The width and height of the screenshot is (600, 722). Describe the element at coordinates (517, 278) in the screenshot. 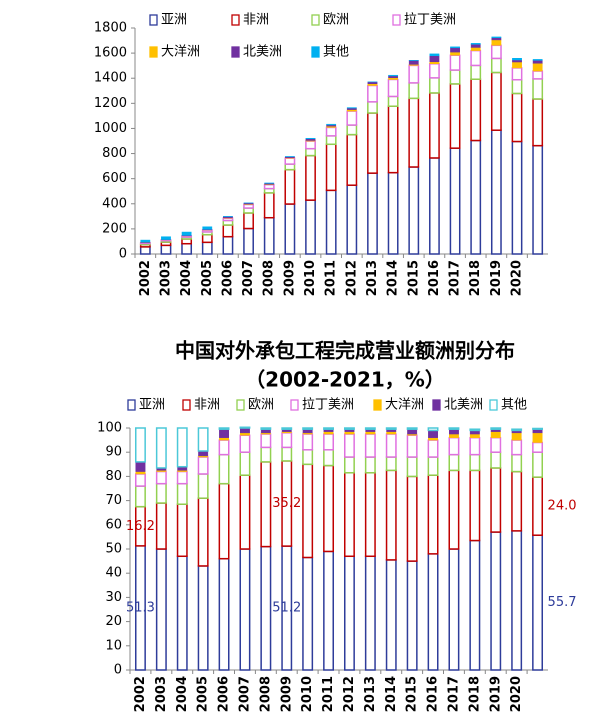

I see `x-tick-label: 2020` at that location.